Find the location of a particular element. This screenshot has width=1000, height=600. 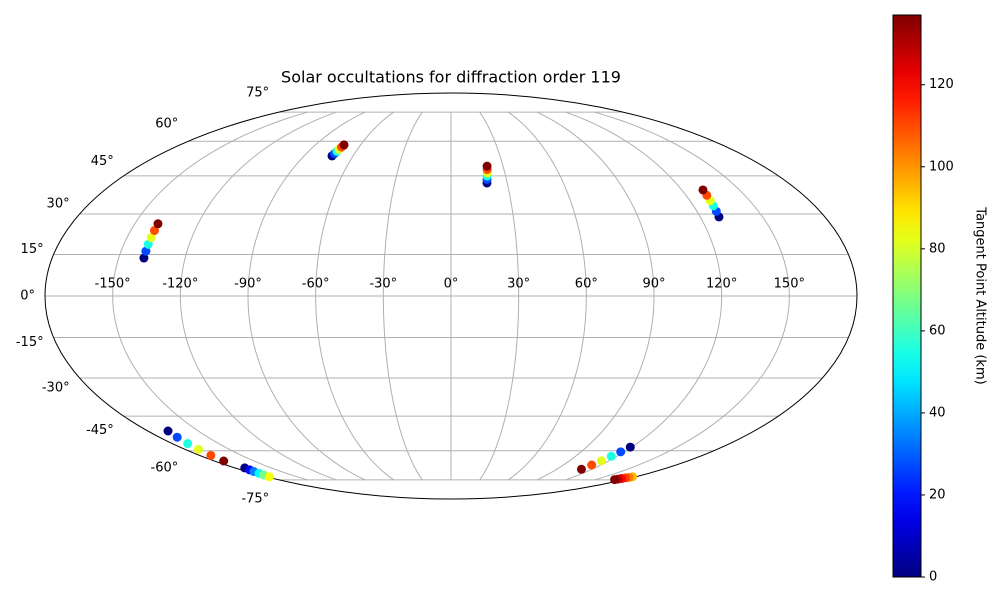

y-tick-label: -60° is located at coordinates (165, 468).